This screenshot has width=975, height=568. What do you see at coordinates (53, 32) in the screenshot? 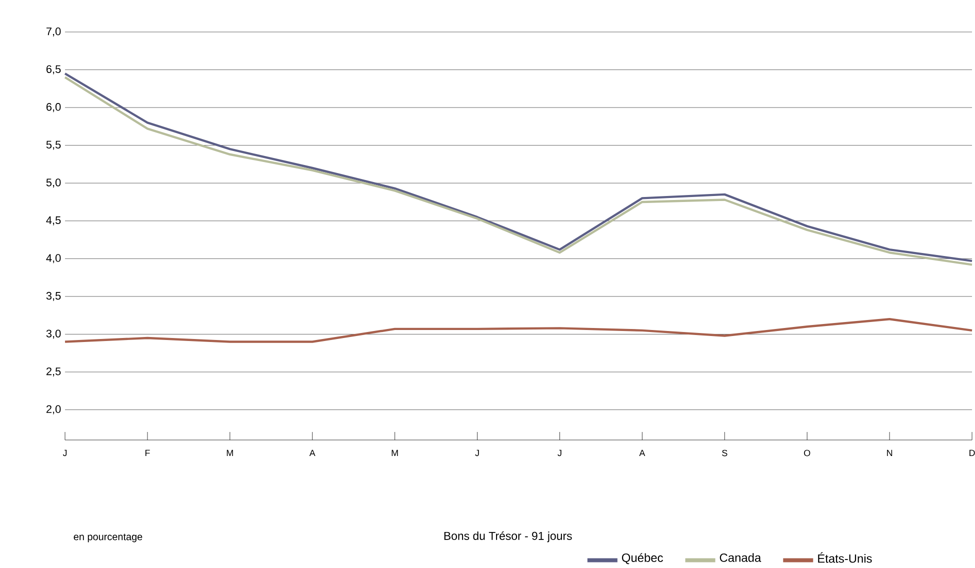
I see `y-tick-label: 7,0` at bounding box center [53, 32].